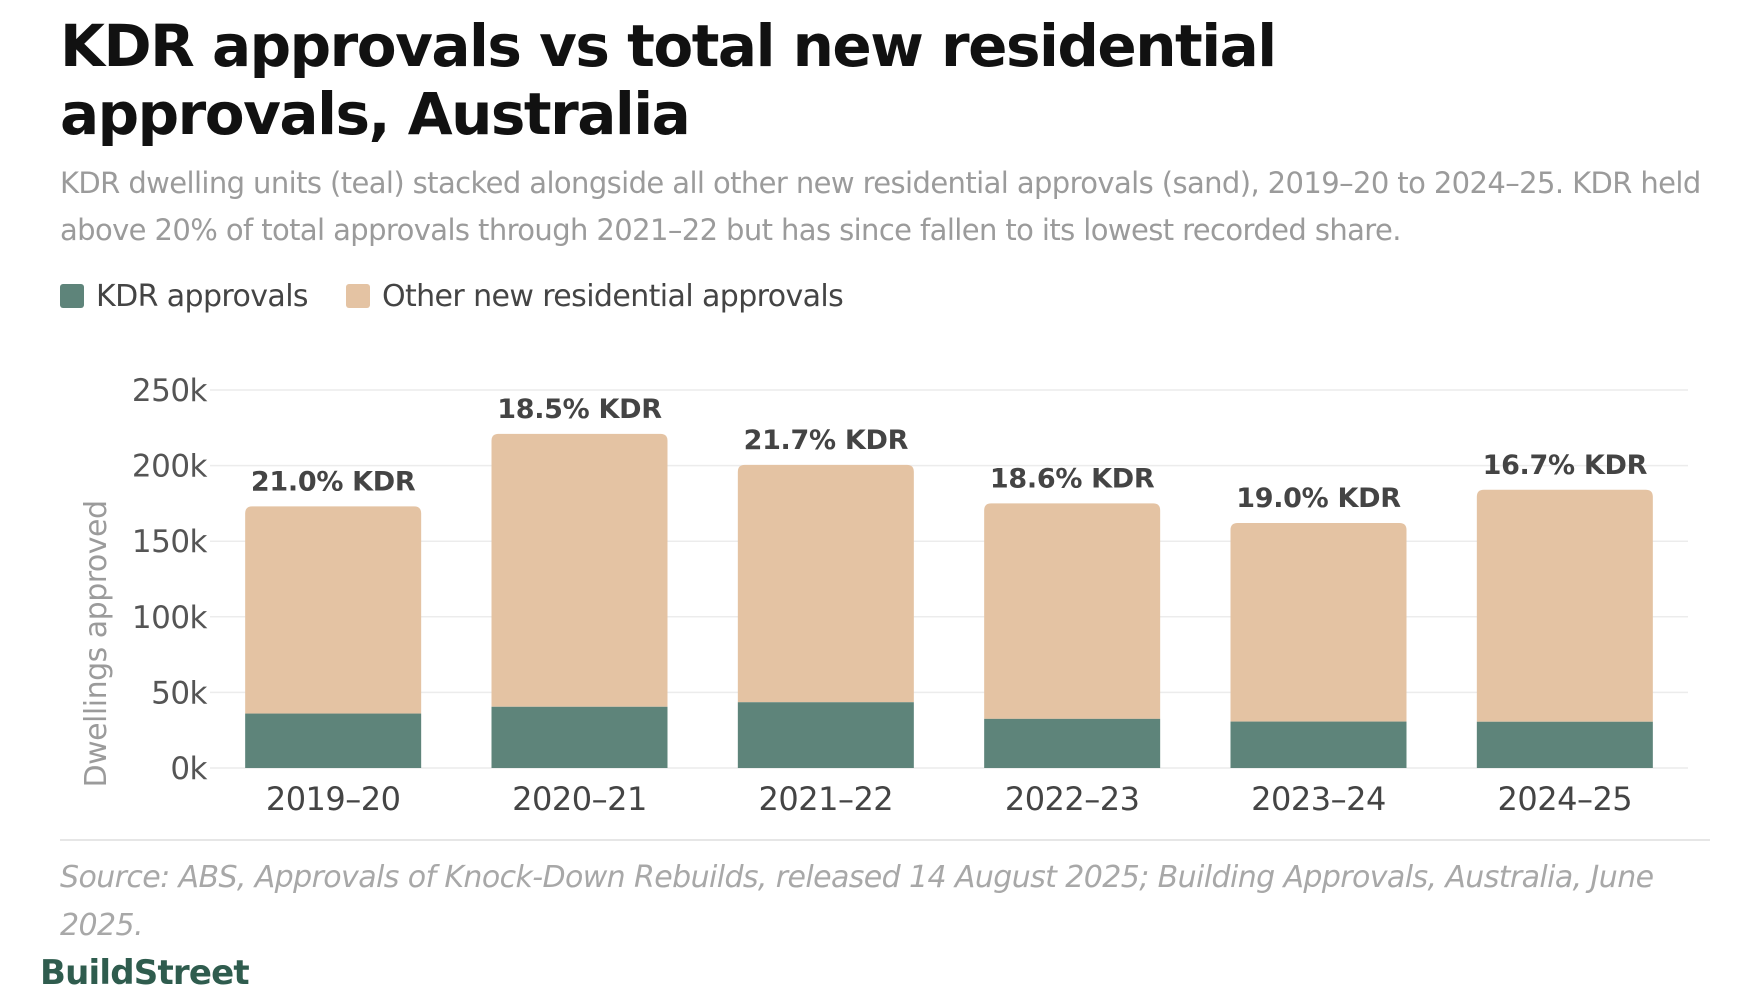 The width and height of the screenshot is (1760, 1000). I want to click on footer-divider, so click(885, 840).